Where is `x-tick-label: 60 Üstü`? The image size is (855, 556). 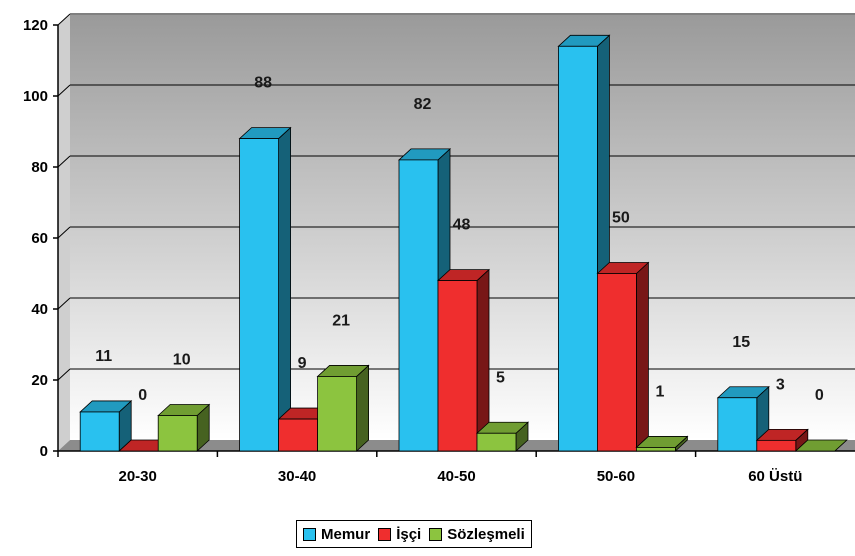
x-tick-label: 60 Üstü is located at coordinates (775, 476).